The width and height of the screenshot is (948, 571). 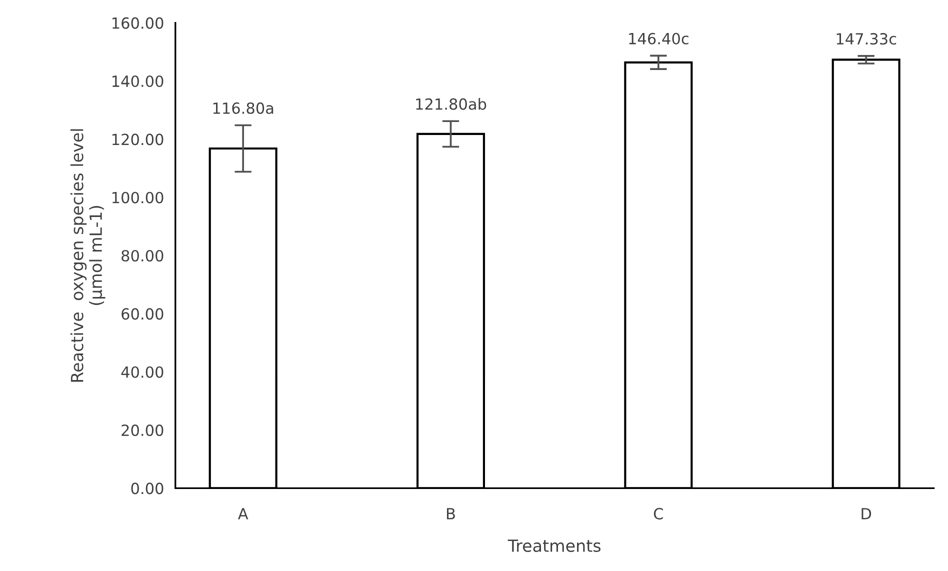 I want to click on x-axis-title: Treatments, so click(x=554, y=546).